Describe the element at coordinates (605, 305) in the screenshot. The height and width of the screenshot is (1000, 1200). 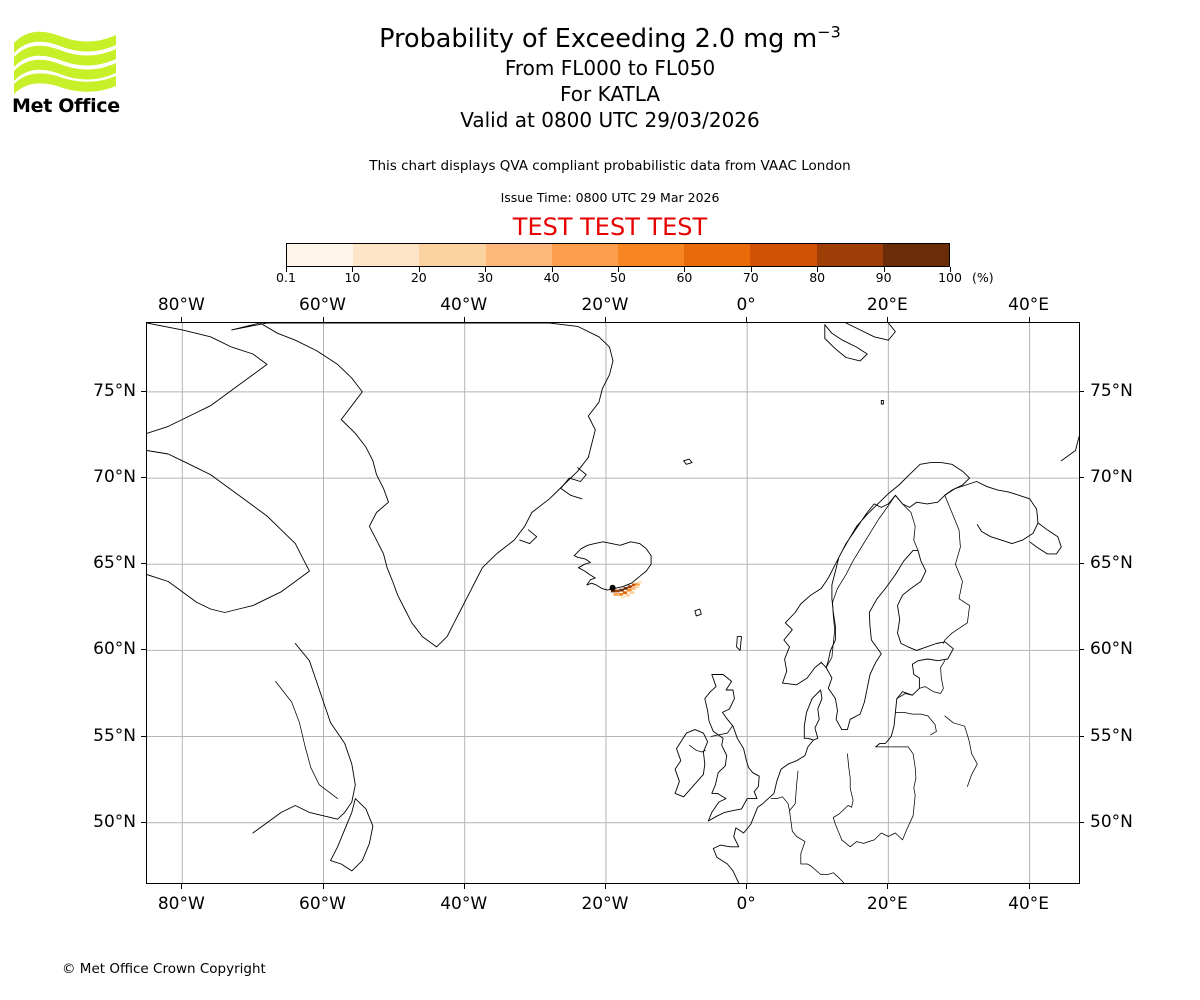
I see `lon-label-top-3: 20°W` at that location.